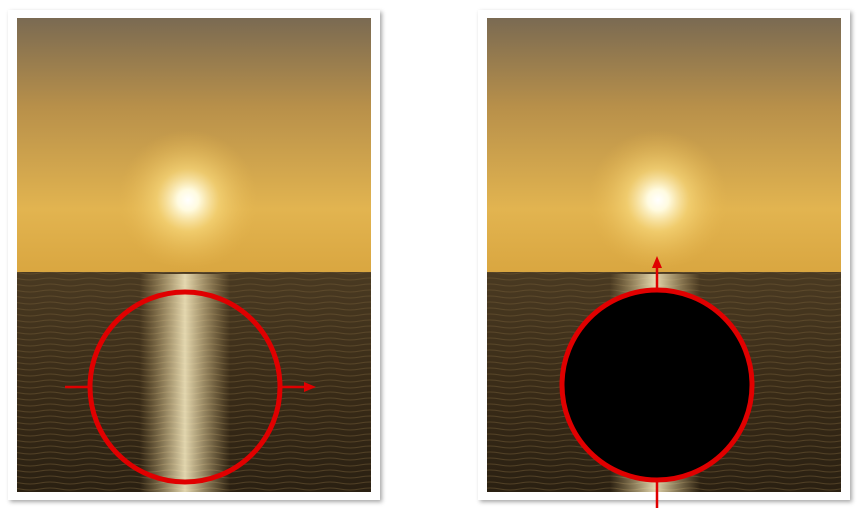 Image resolution: width=864 pixels, height=515 pixels. Describe the element at coordinates (657, 385) in the screenshot. I see `blocking-disc` at that location.